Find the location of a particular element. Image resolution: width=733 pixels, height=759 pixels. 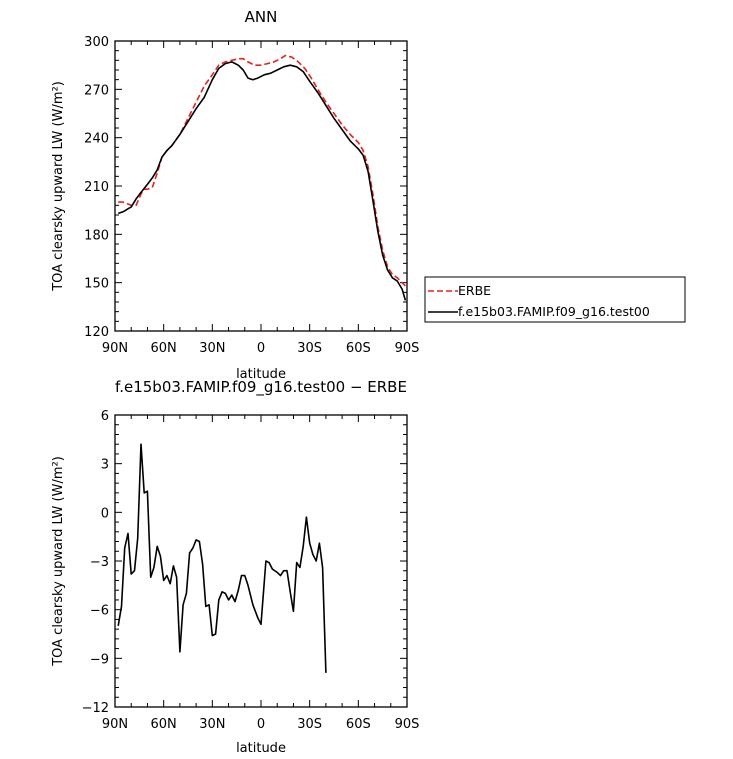

y-tick-label: 180 is located at coordinates (96, 235).